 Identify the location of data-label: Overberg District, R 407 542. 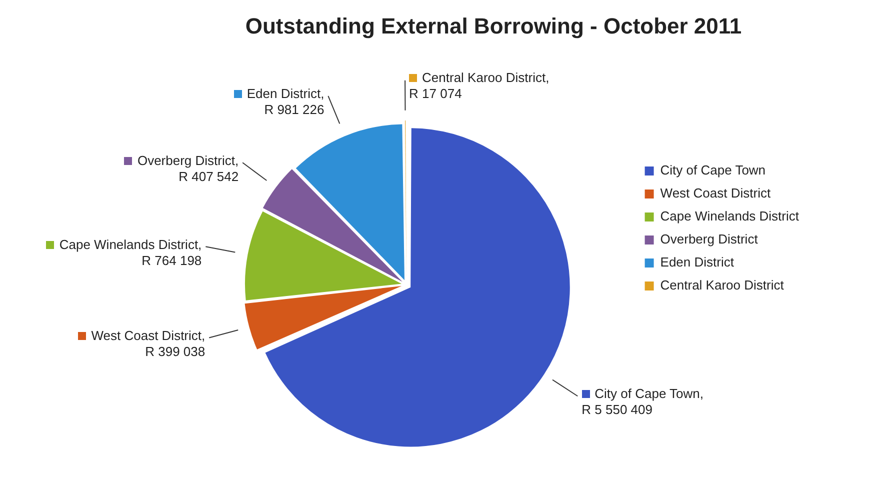
(187, 168).